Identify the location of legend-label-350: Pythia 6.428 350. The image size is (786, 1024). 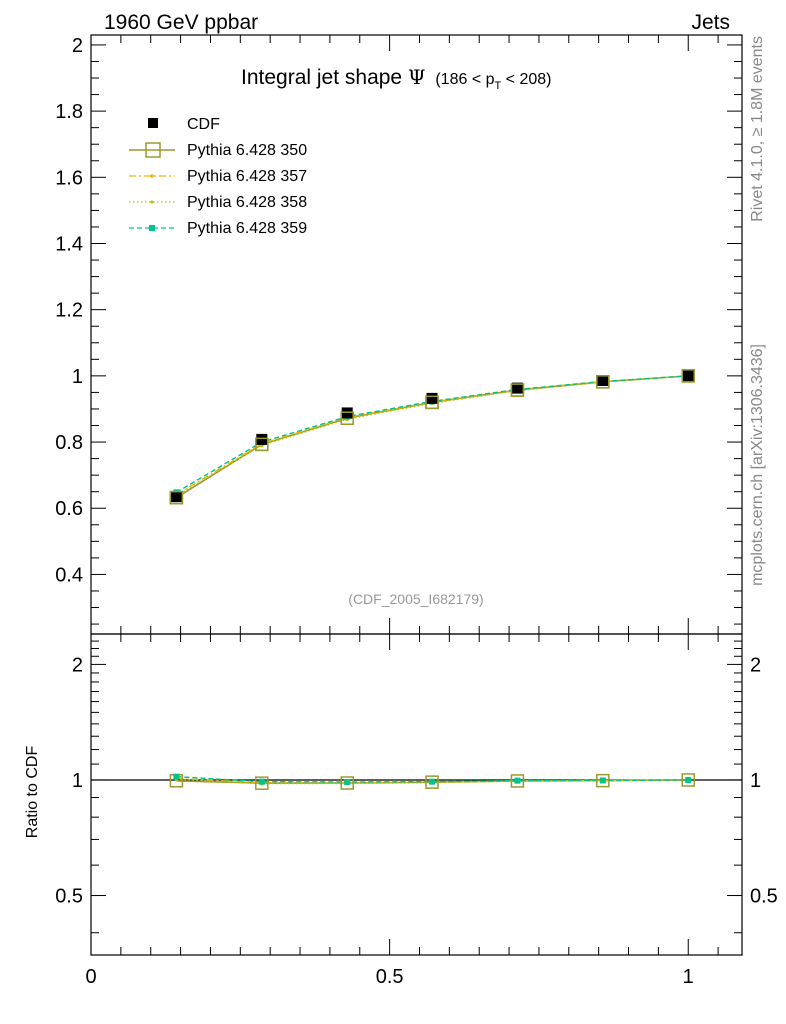
(247, 150).